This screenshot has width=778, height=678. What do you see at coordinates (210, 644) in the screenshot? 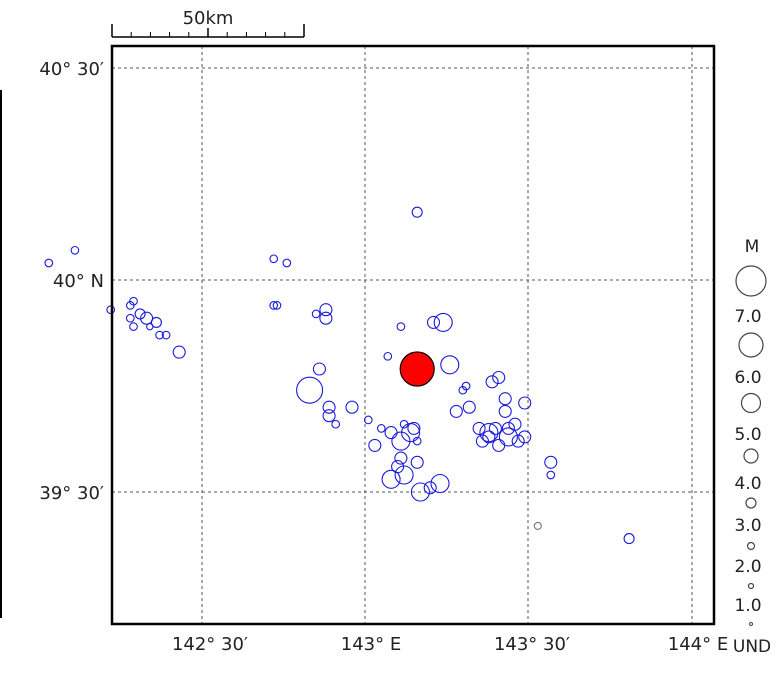
I see `lon-label-142-30: 142° 30′` at bounding box center [210, 644].